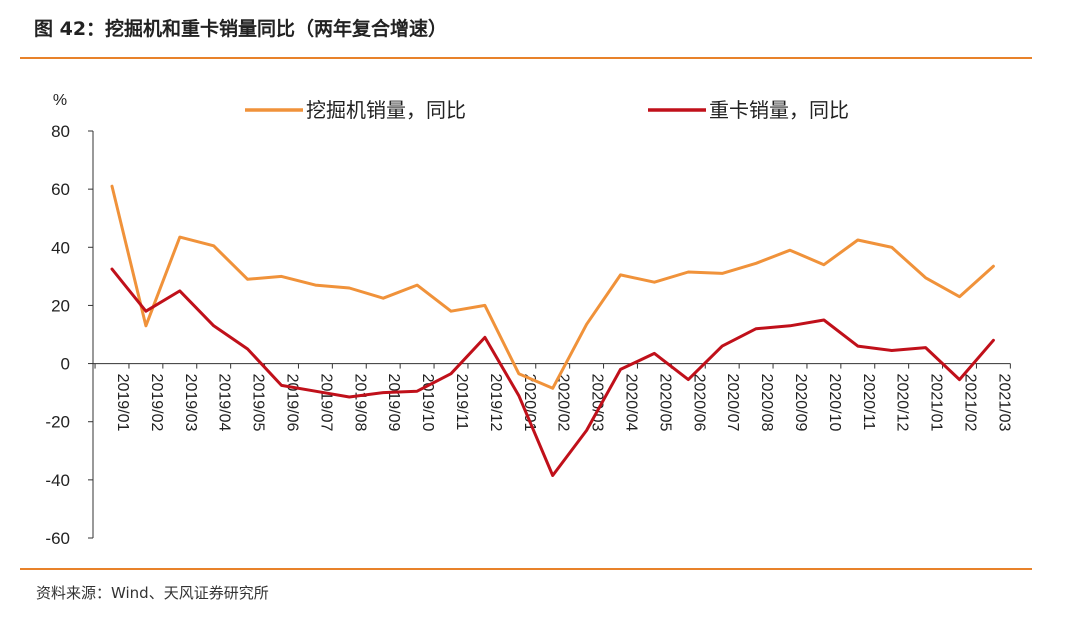 This screenshot has width=1080, height=630. Describe the element at coordinates (800, 403) in the screenshot. I see `x-tick-label: 2020/09` at that location.